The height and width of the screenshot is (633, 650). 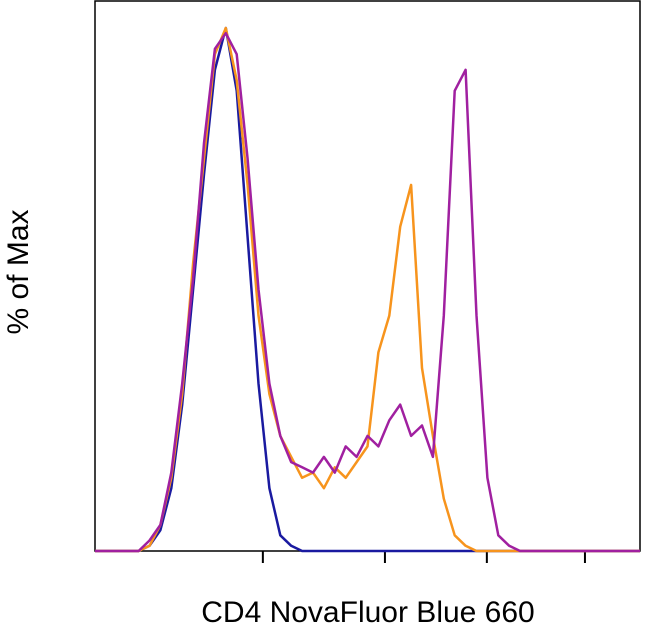 What do you see at coordinates (18, 271) in the screenshot?
I see `y-axis-label: % of Max` at bounding box center [18, 271].